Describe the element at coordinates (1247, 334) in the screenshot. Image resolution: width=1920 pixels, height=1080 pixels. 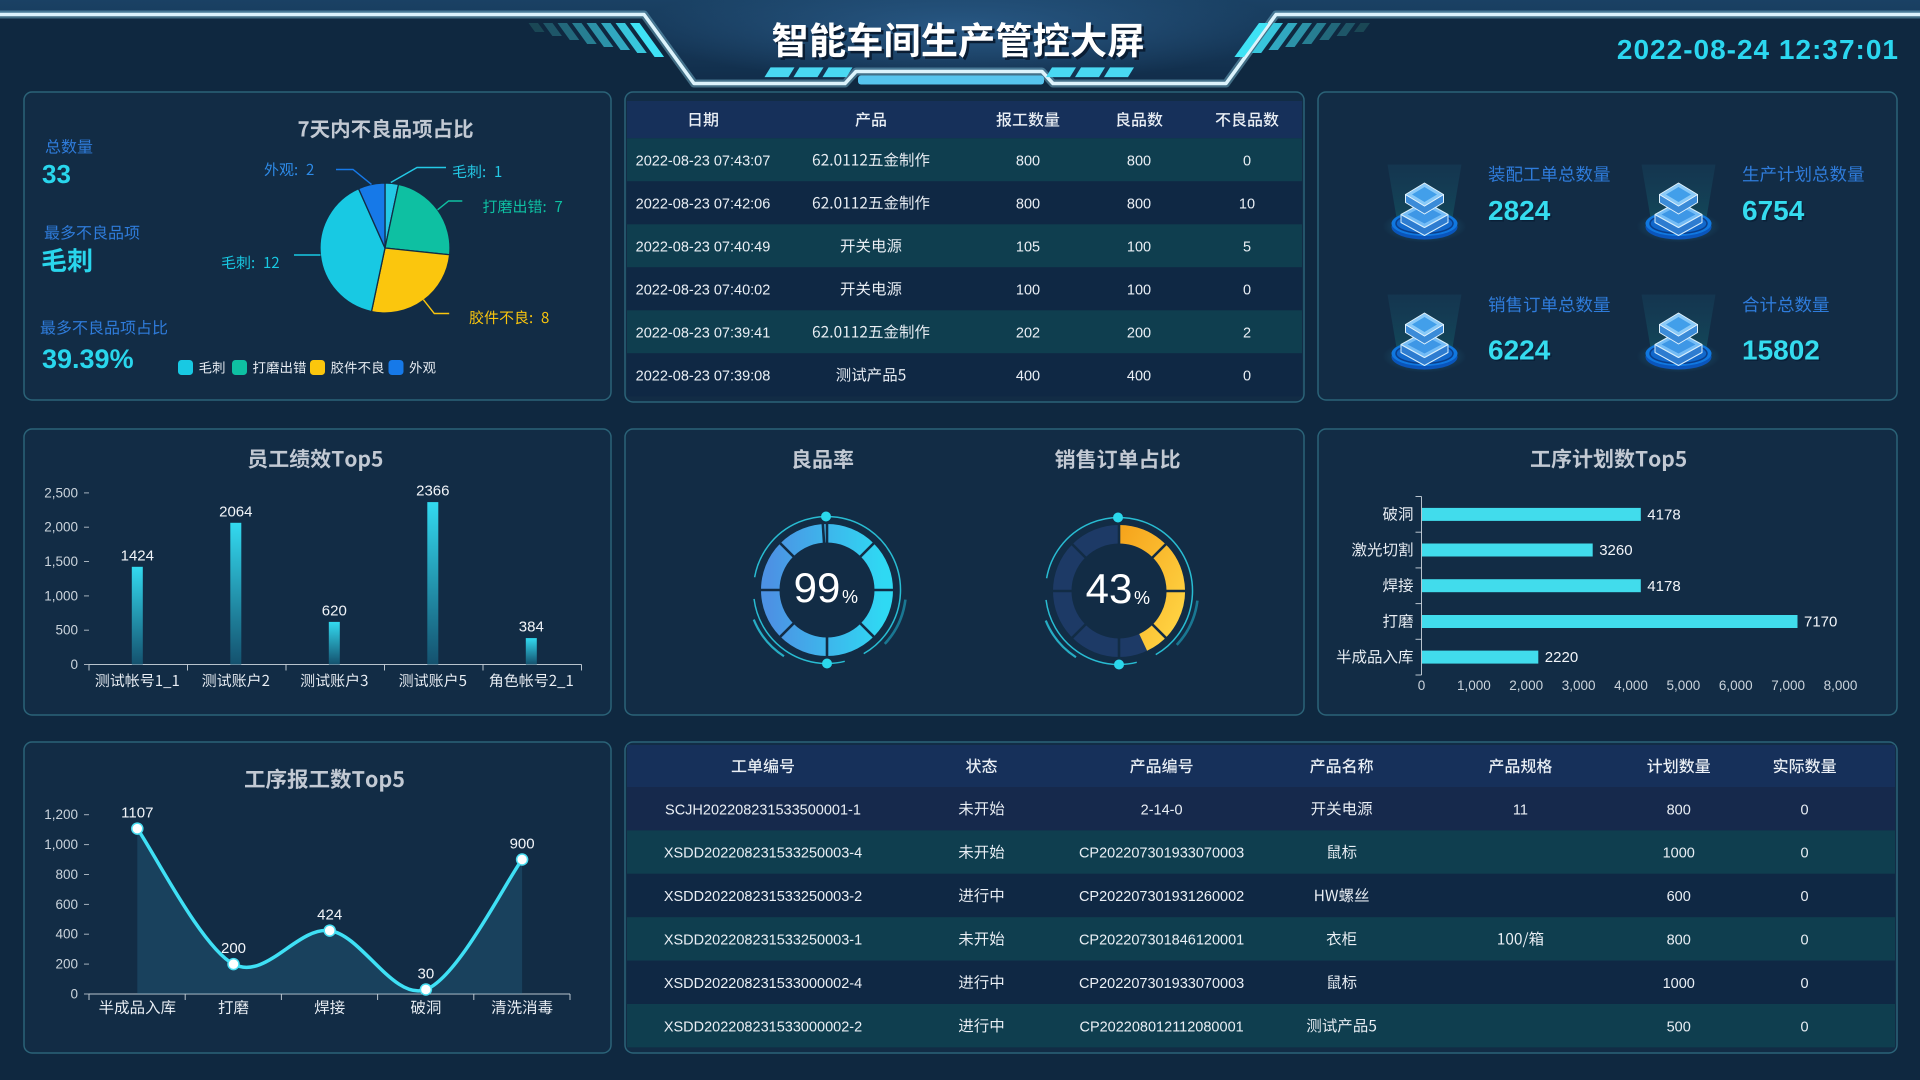
I see `svg-text: 2` at that location.